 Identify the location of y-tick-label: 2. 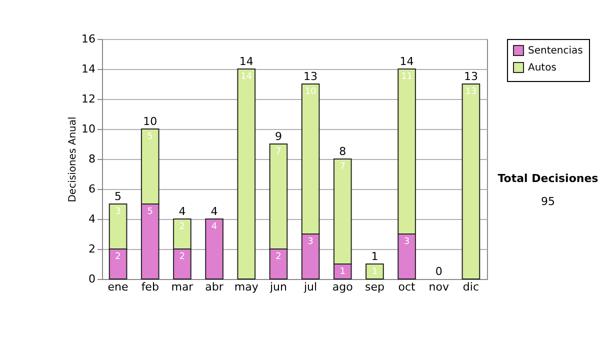
(92, 249).